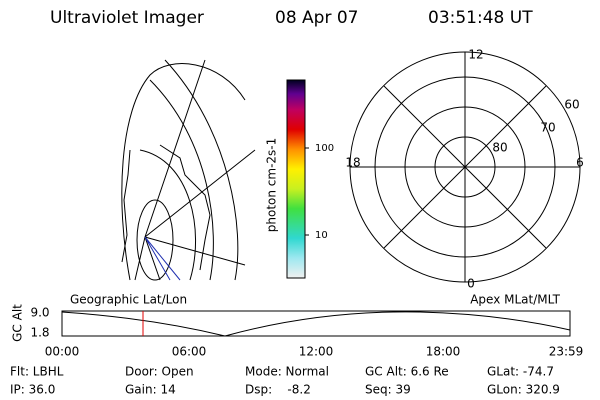 Image resolution: width=600 pixels, height=400 pixels. I want to click on map-limb, so click(183, 172).